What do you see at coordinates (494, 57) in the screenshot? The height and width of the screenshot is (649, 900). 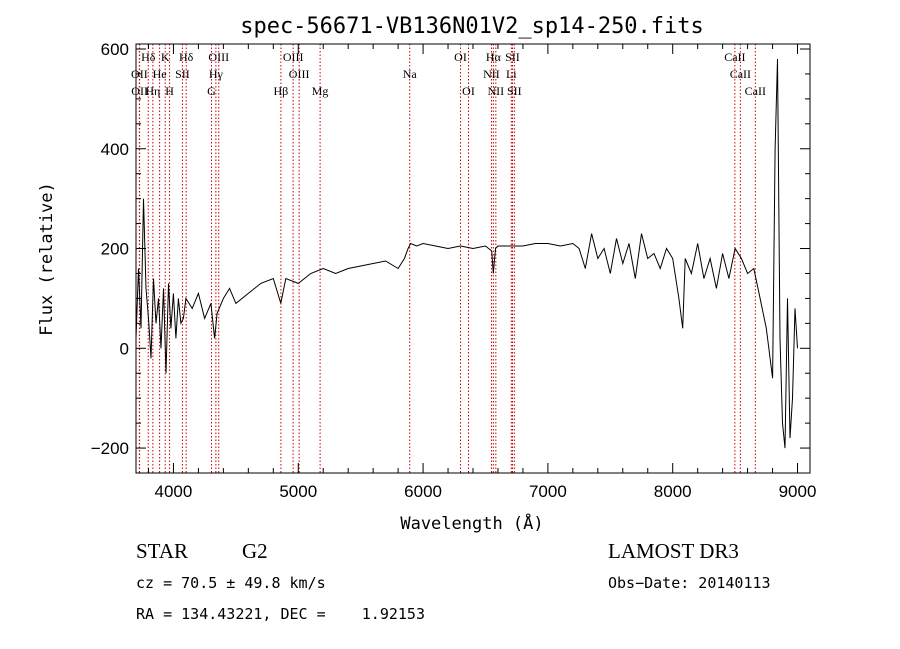 I see `line-label: Hα` at bounding box center [494, 57].